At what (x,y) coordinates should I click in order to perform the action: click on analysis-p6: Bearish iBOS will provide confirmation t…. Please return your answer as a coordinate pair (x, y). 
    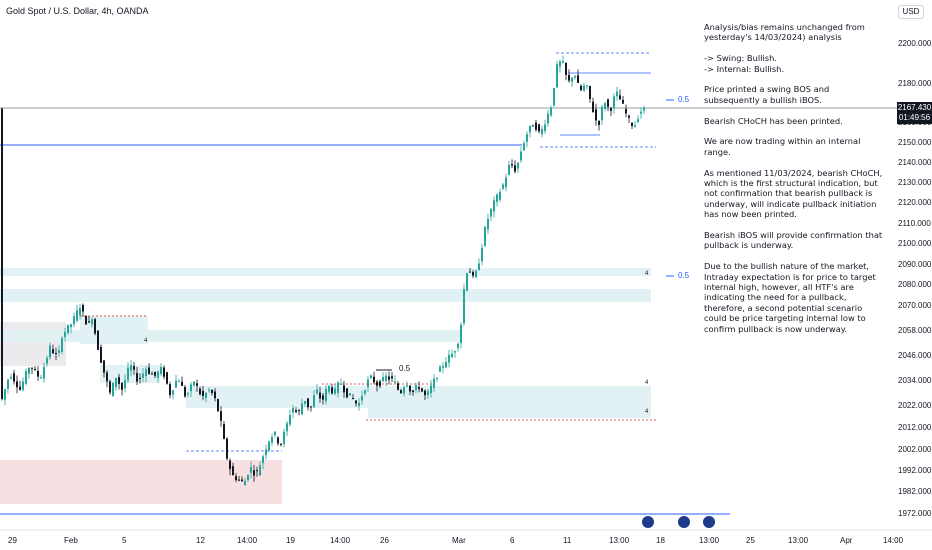
    Looking at the image, I should click on (793, 240).